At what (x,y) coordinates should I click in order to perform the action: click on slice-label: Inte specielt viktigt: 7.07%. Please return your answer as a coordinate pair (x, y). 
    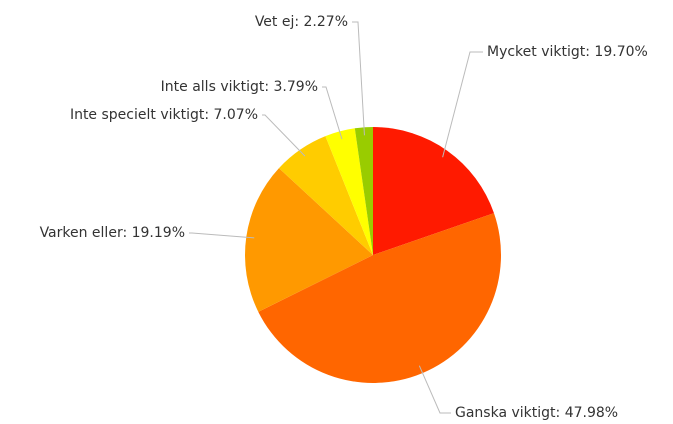
    Looking at the image, I should click on (164, 115).